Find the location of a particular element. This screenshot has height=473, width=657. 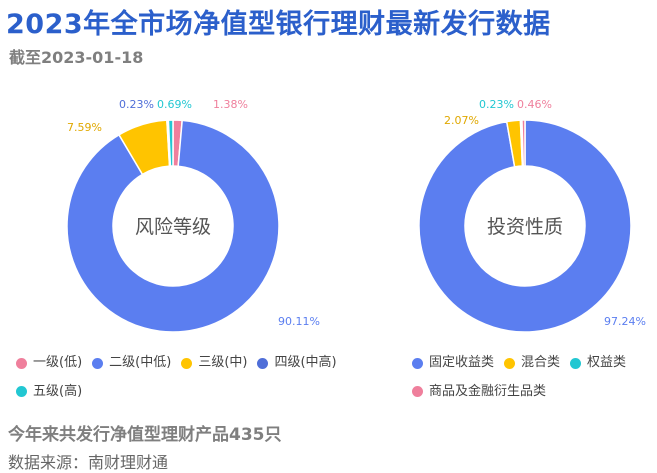

risk-level-legend: 一级(低) 二级(中低) 三级(中) 四级(中高) 五级(高) is located at coordinates (186, 378).